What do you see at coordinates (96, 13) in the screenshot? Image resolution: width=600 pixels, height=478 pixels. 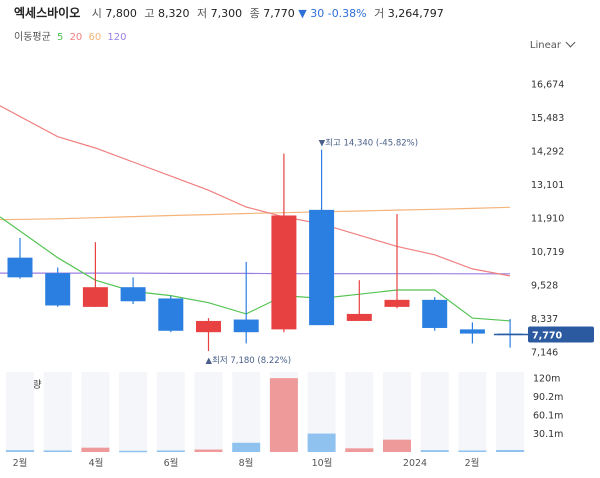 I see `open-label: 시` at bounding box center [96, 13].